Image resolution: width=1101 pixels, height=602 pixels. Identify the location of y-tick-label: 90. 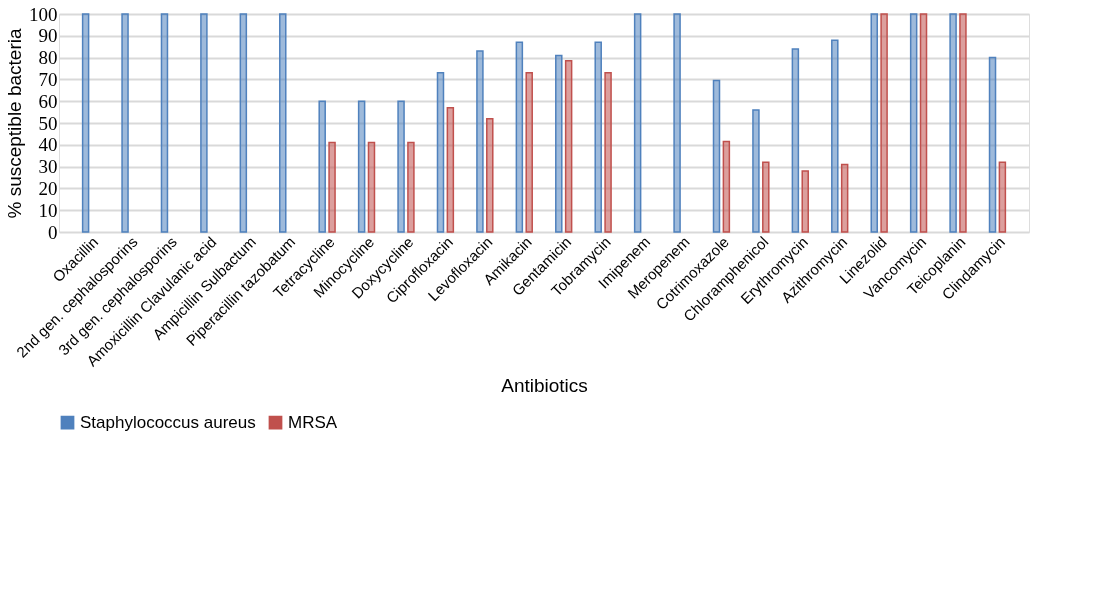
(48, 36).